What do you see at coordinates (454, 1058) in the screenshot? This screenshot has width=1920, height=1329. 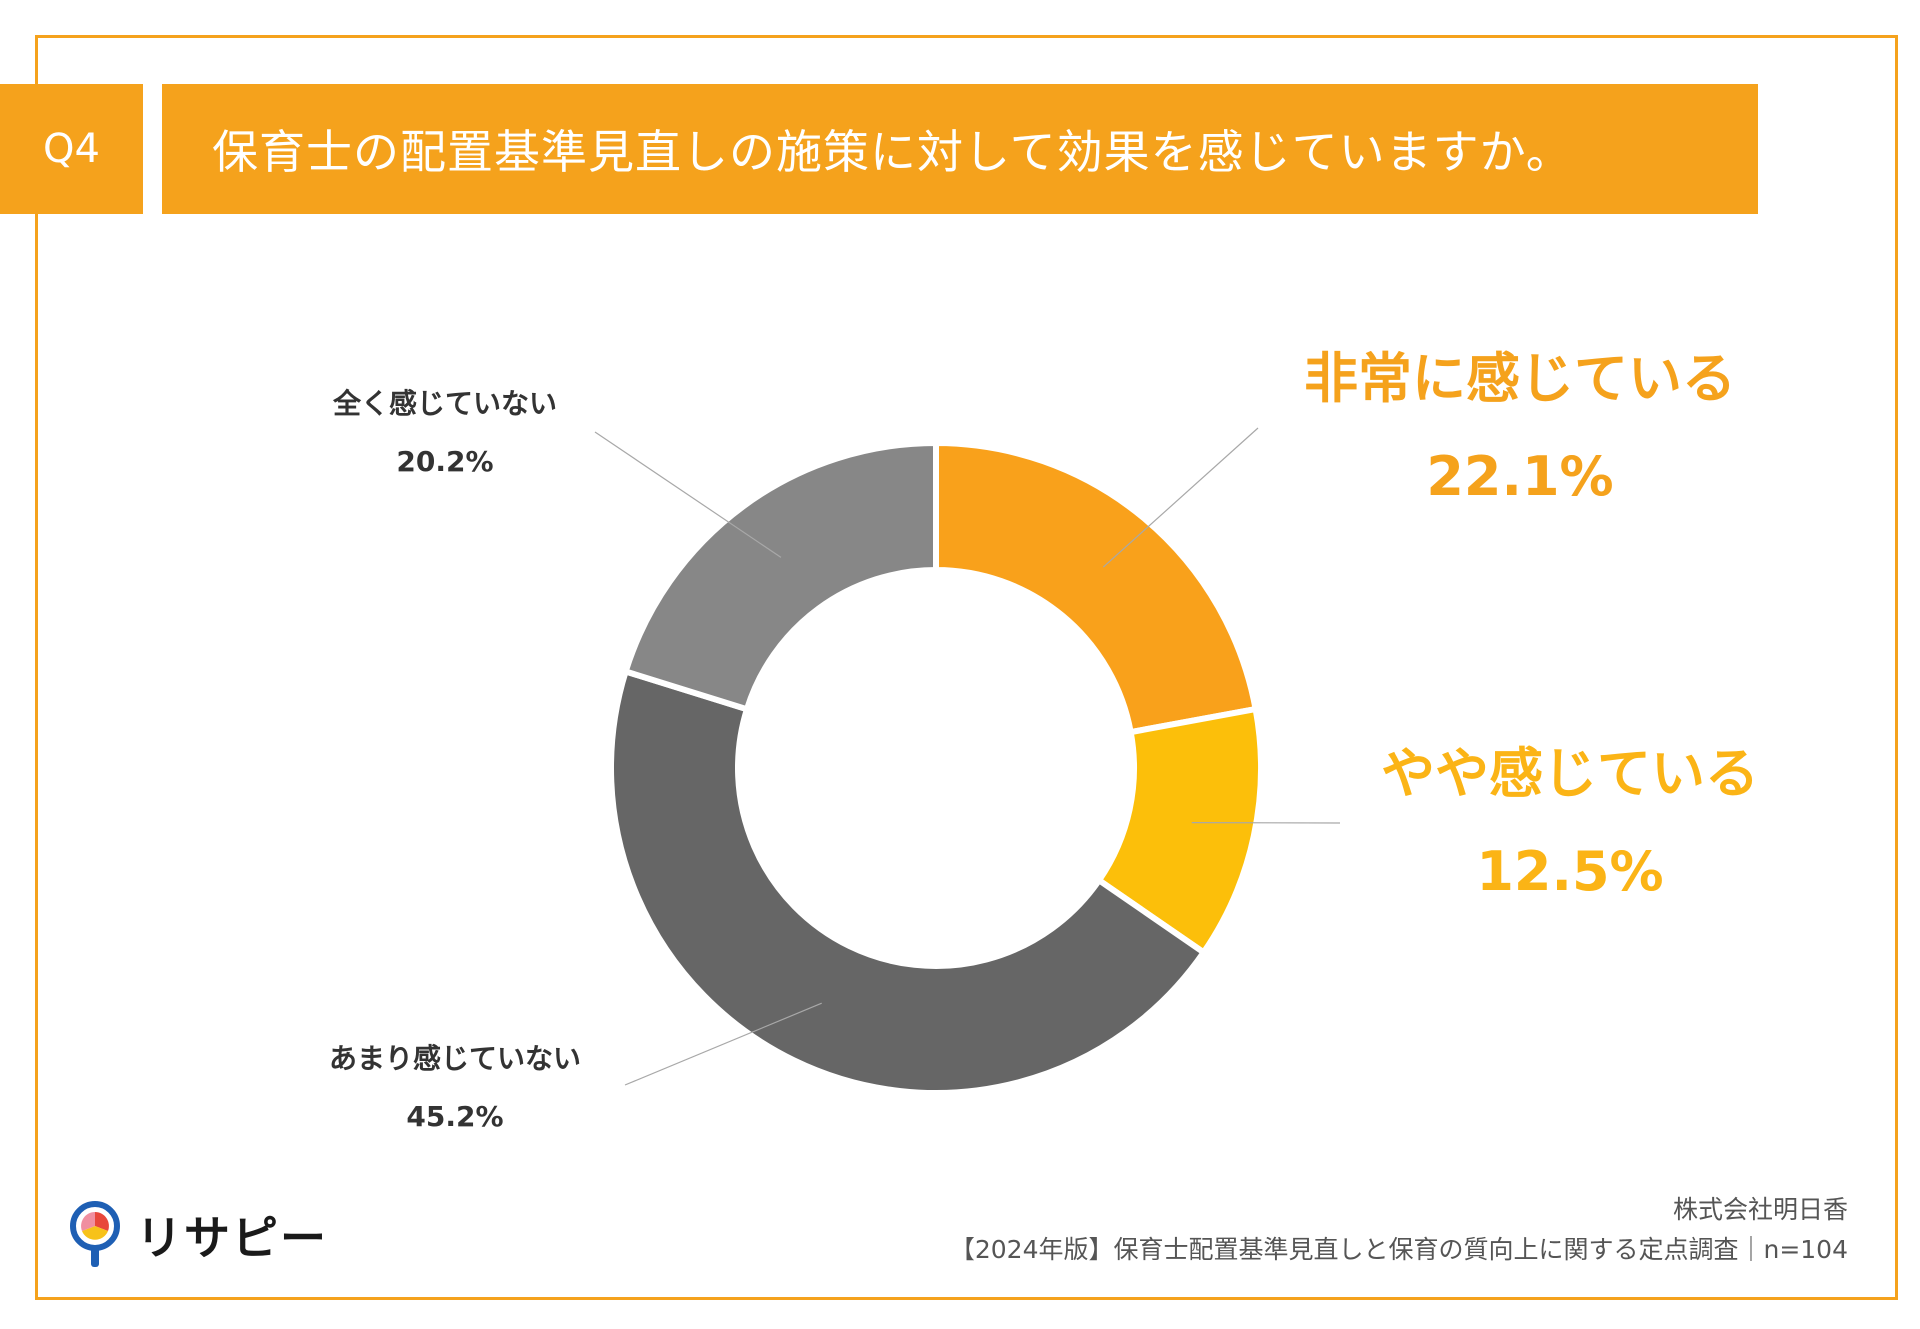 I see `category-label: あまり感じていない` at bounding box center [454, 1058].